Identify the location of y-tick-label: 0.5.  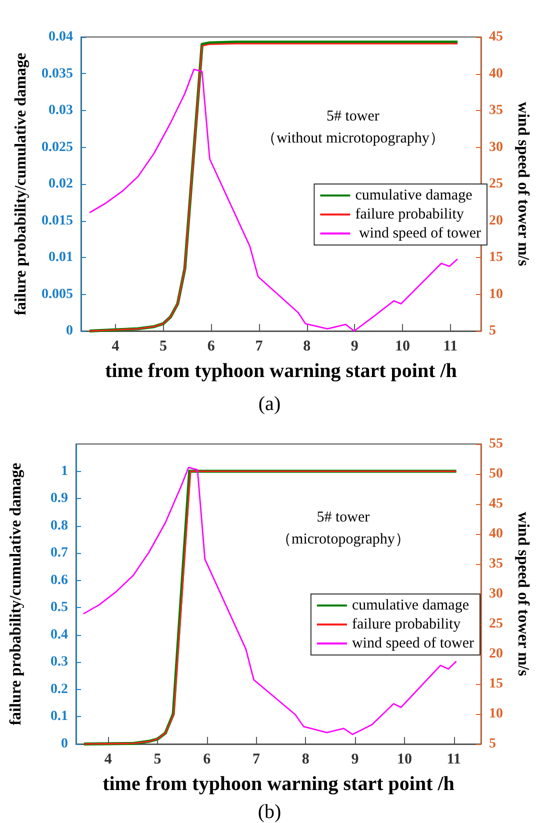
(59, 608).